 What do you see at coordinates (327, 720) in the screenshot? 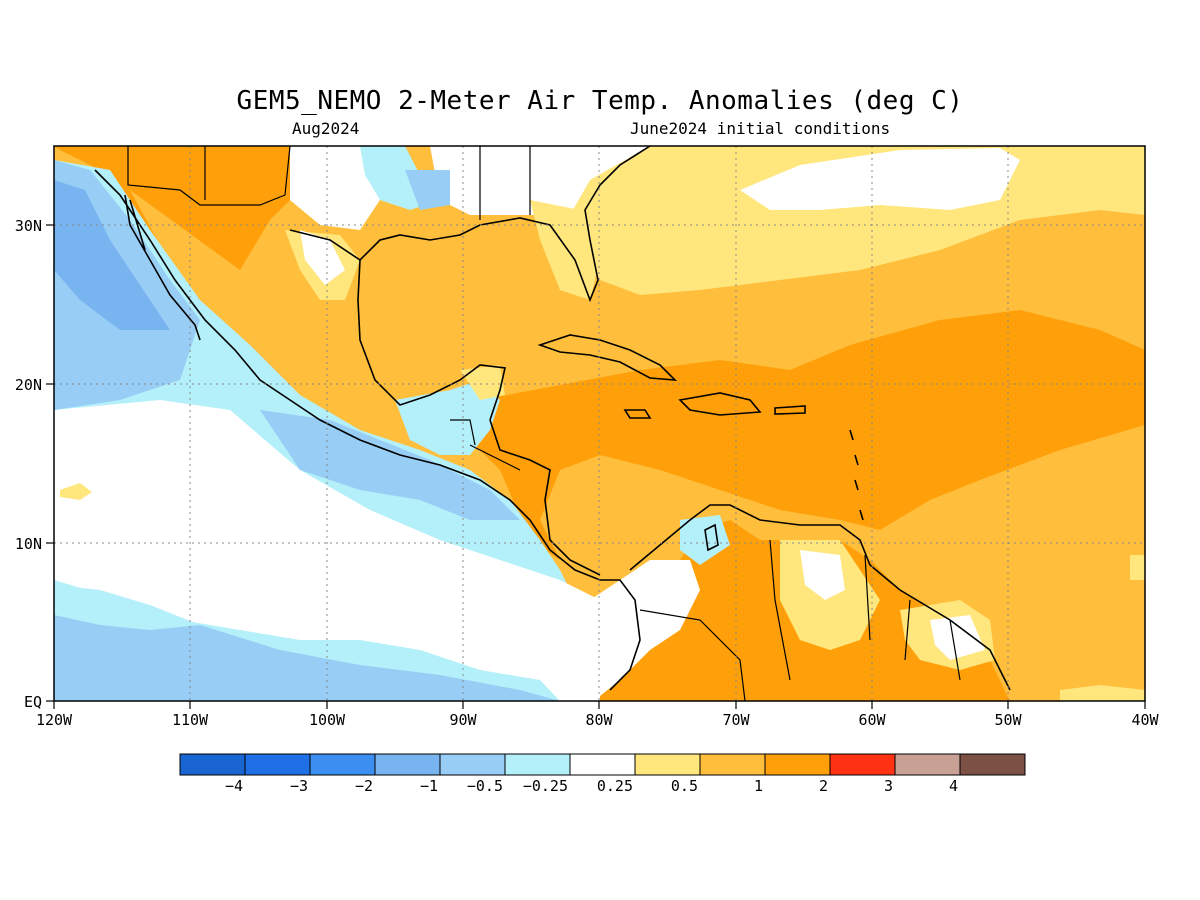
I see `lon-label-100w: 100W` at bounding box center [327, 720].